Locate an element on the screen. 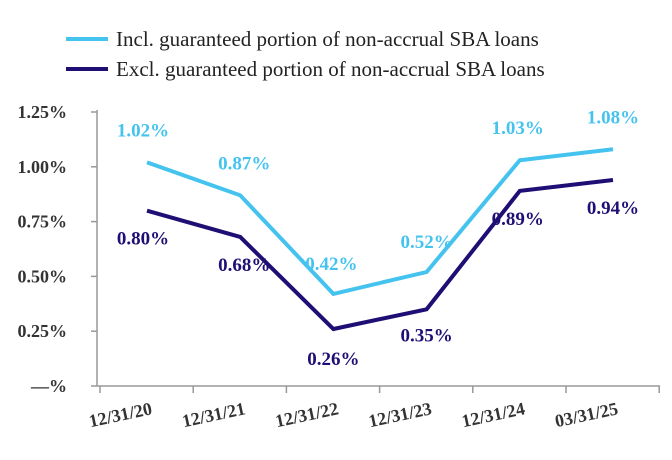 This screenshot has width=672, height=460. y-tick-label: 1.25% is located at coordinates (43, 112).